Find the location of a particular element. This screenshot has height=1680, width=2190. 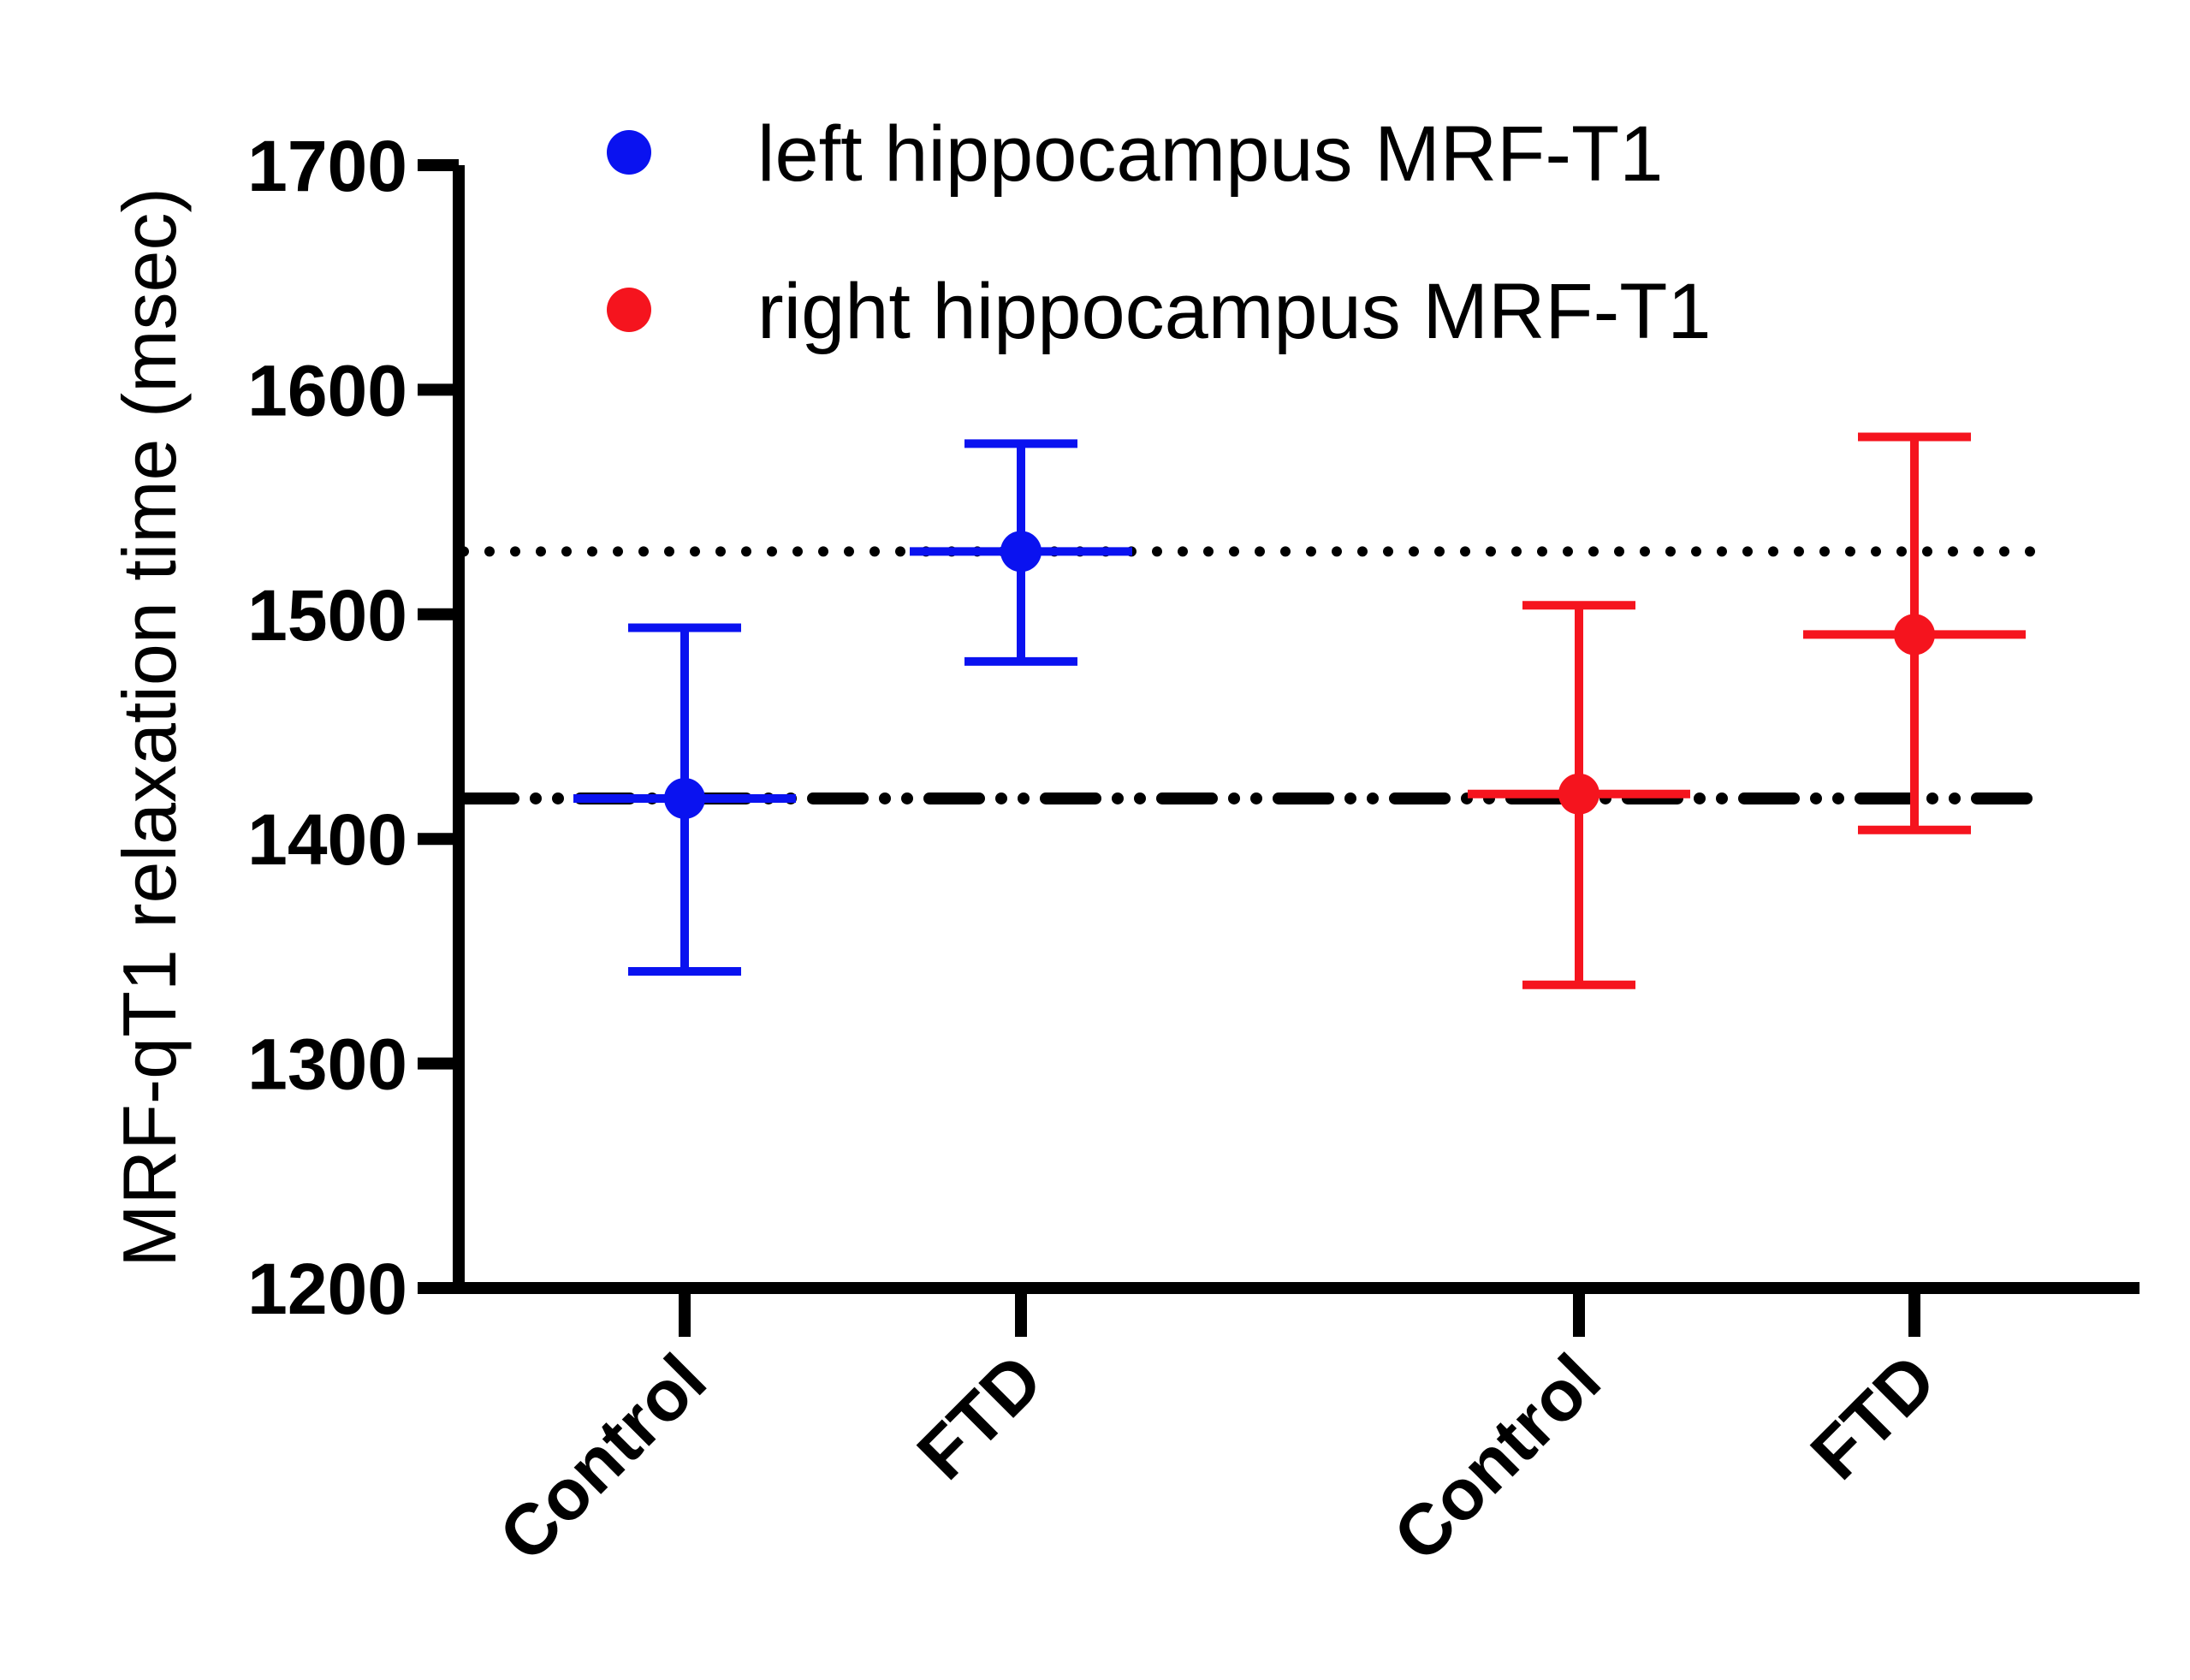

legend-label: left hippocampus MRF-T1 is located at coordinates (1210, 154).